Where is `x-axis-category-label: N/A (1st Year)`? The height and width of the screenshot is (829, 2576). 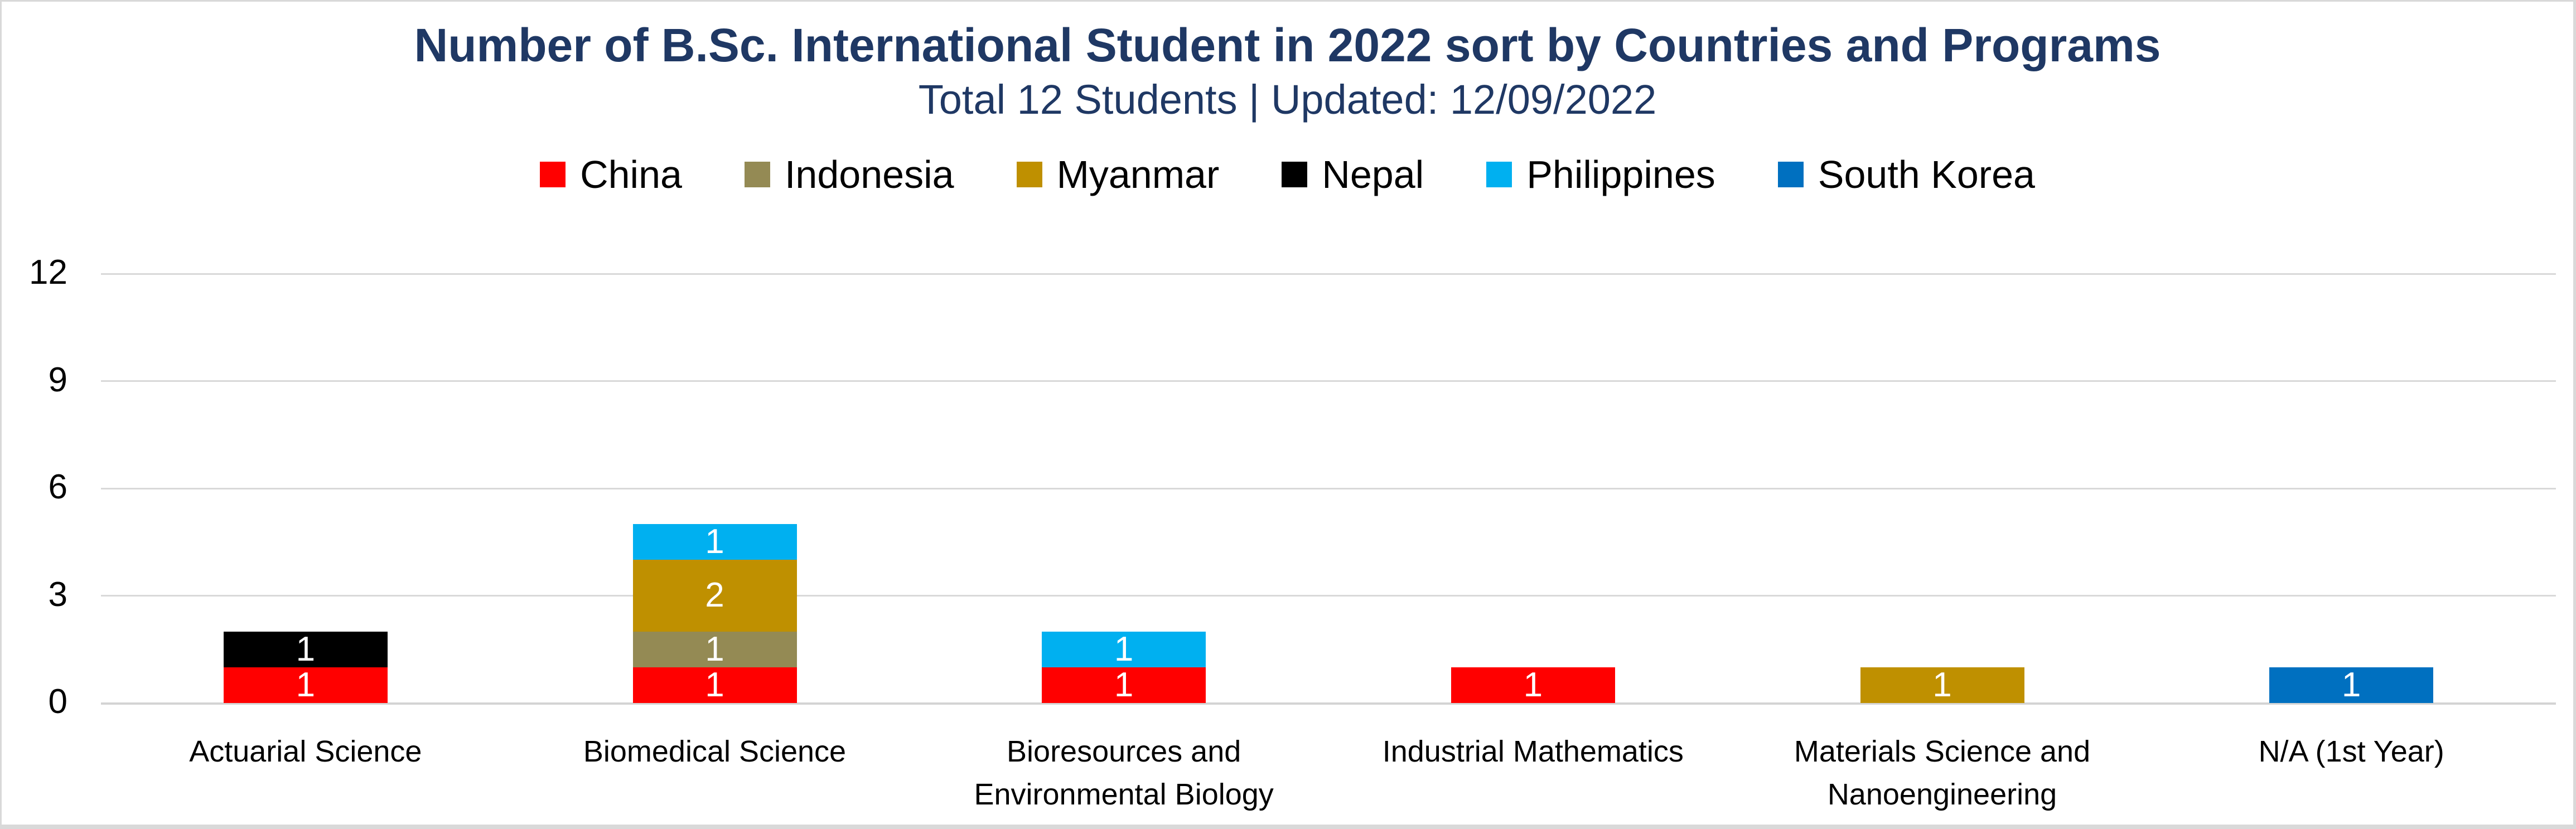
x-axis-category-label: N/A (1st Year) is located at coordinates (2351, 751).